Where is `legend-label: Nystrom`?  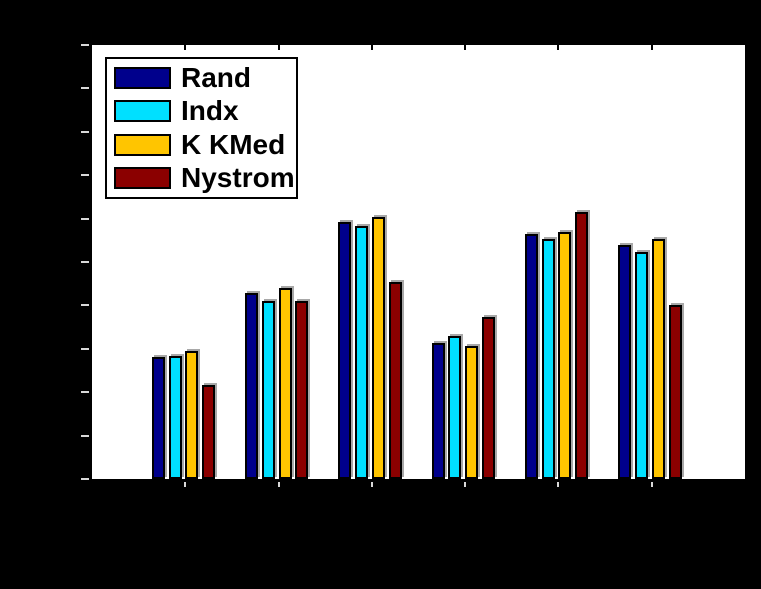
legend-label: Nystrom is located at coordinates (238, 178).